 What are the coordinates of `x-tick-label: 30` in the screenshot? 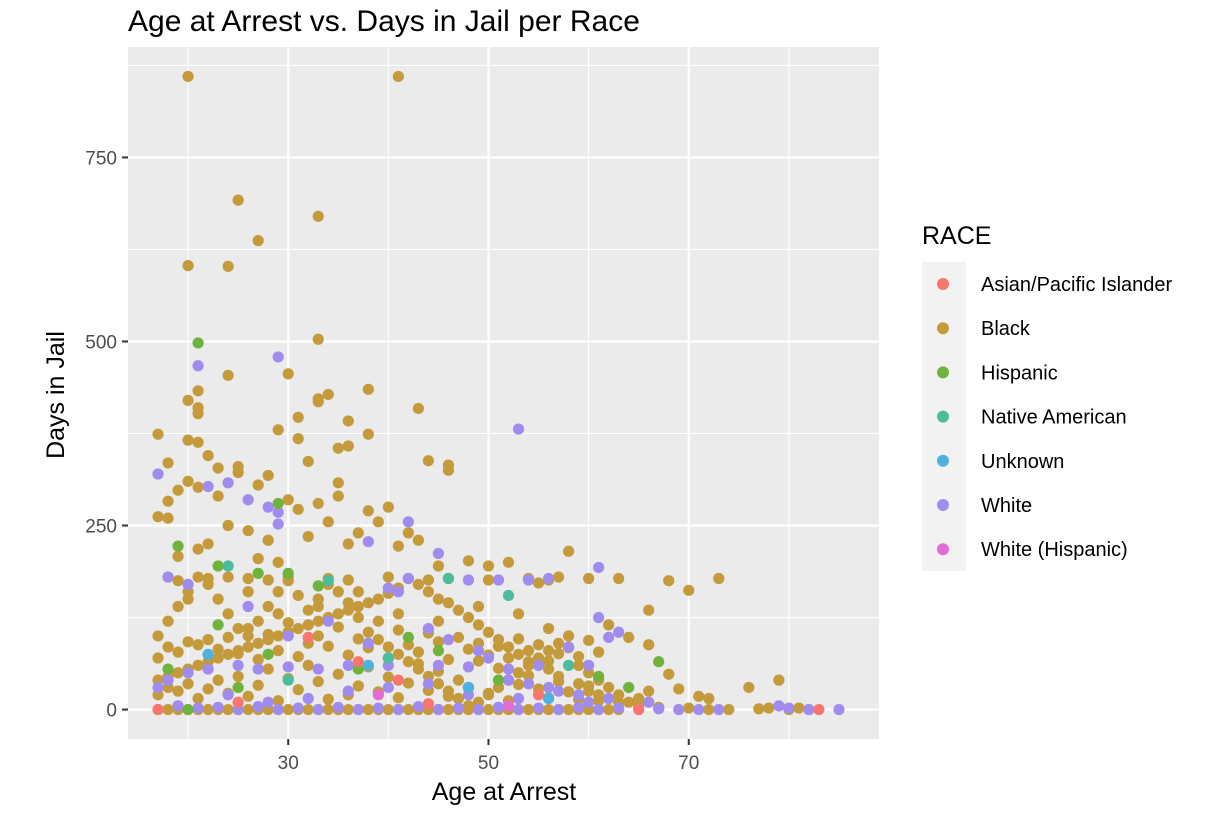 It's located at (288, 763).